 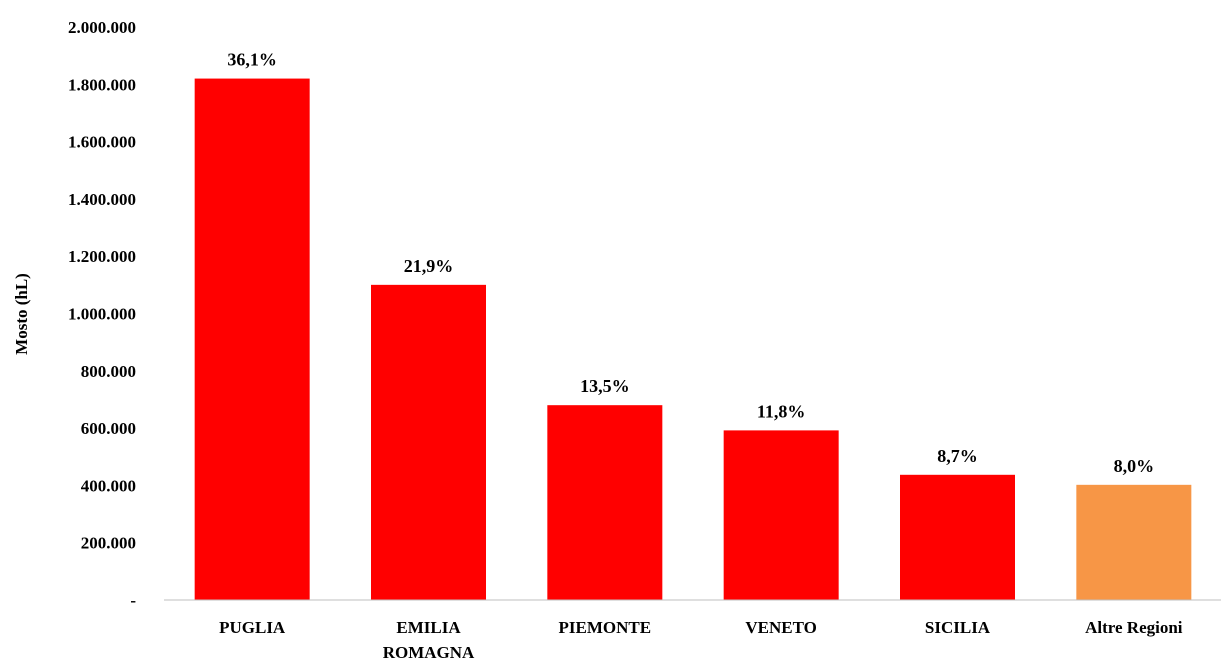 I want to click on y-axis-title: Mosto (hL), so click(x=21, y=314).